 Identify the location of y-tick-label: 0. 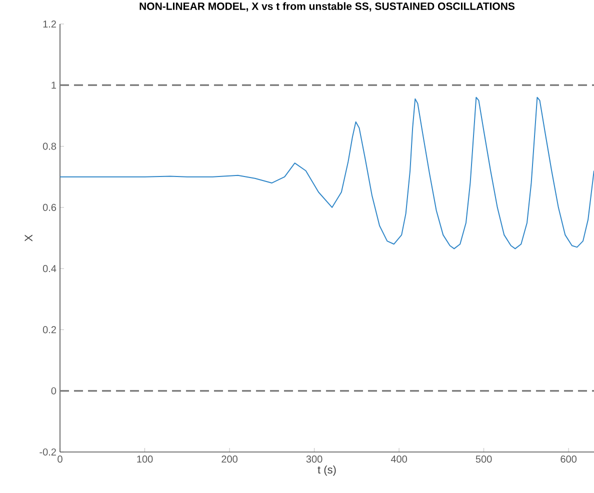
(53, 390).